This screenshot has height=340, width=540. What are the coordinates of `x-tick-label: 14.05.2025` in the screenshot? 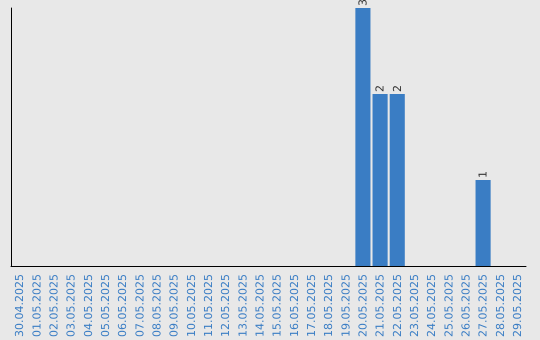 It's located at (259, 306).